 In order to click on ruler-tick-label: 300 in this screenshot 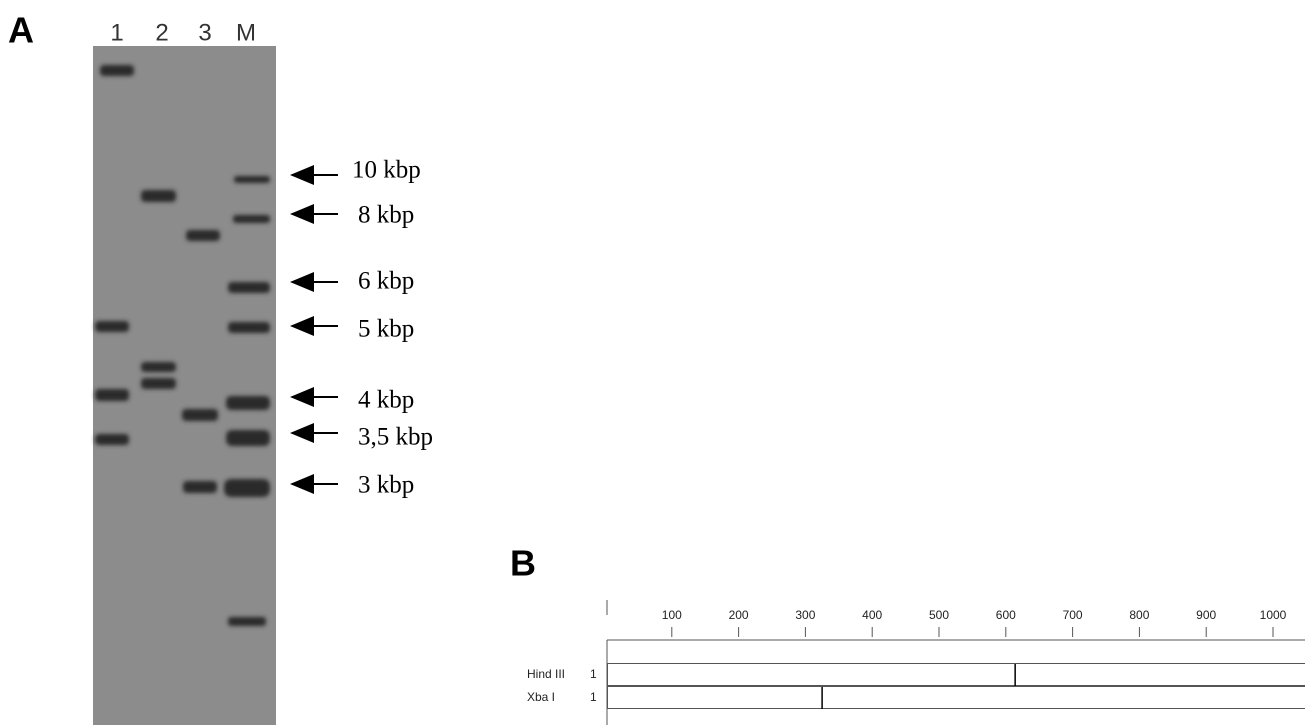, I will do `click(805, 615)`.